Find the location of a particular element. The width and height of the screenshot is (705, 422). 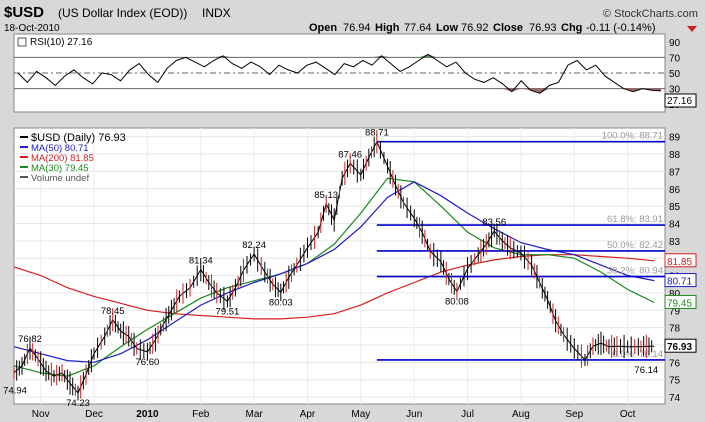

close-value: 76.93 is located at coordinates (543, 28).